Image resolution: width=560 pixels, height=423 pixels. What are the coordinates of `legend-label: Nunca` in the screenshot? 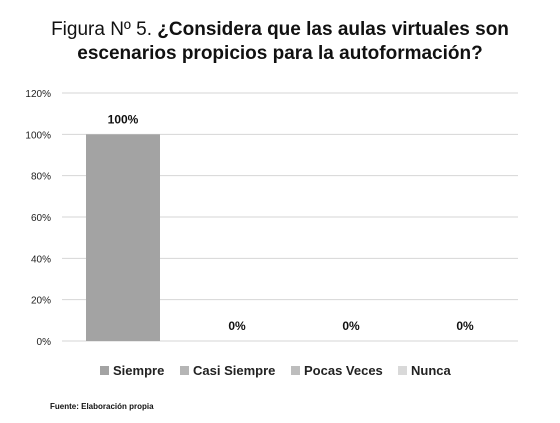 It's located at (431, 370).